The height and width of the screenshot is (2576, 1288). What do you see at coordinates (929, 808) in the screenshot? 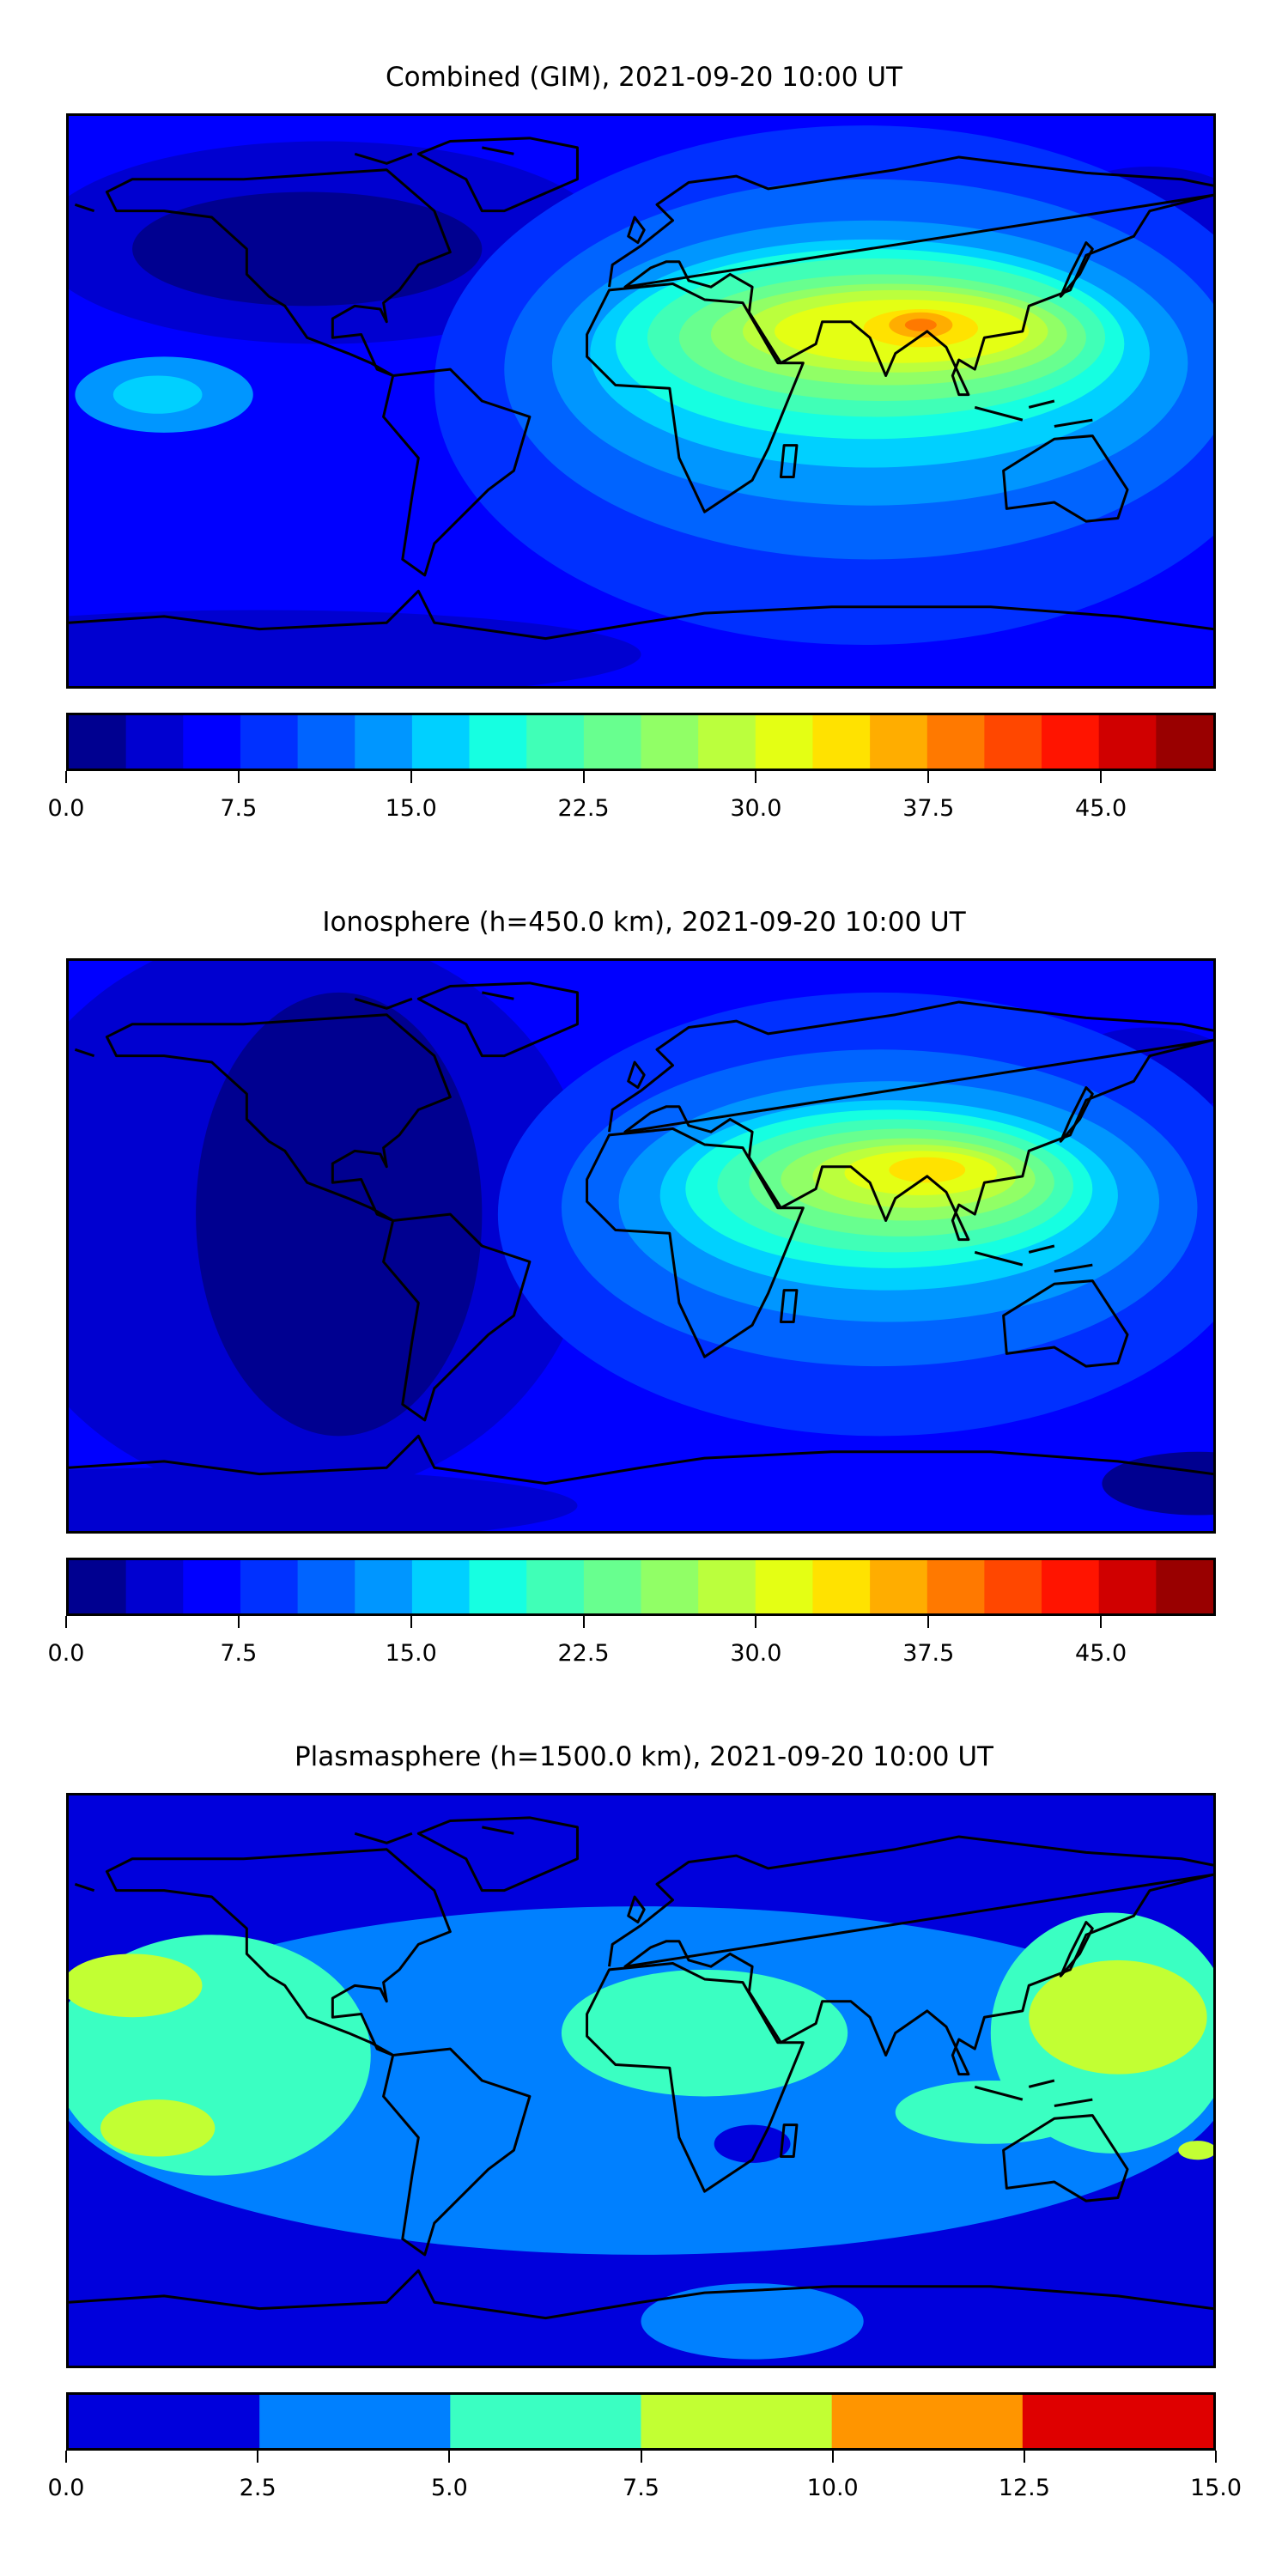
I see `colorbar-tick-label: 37.5` at bounding box center [929, 808].